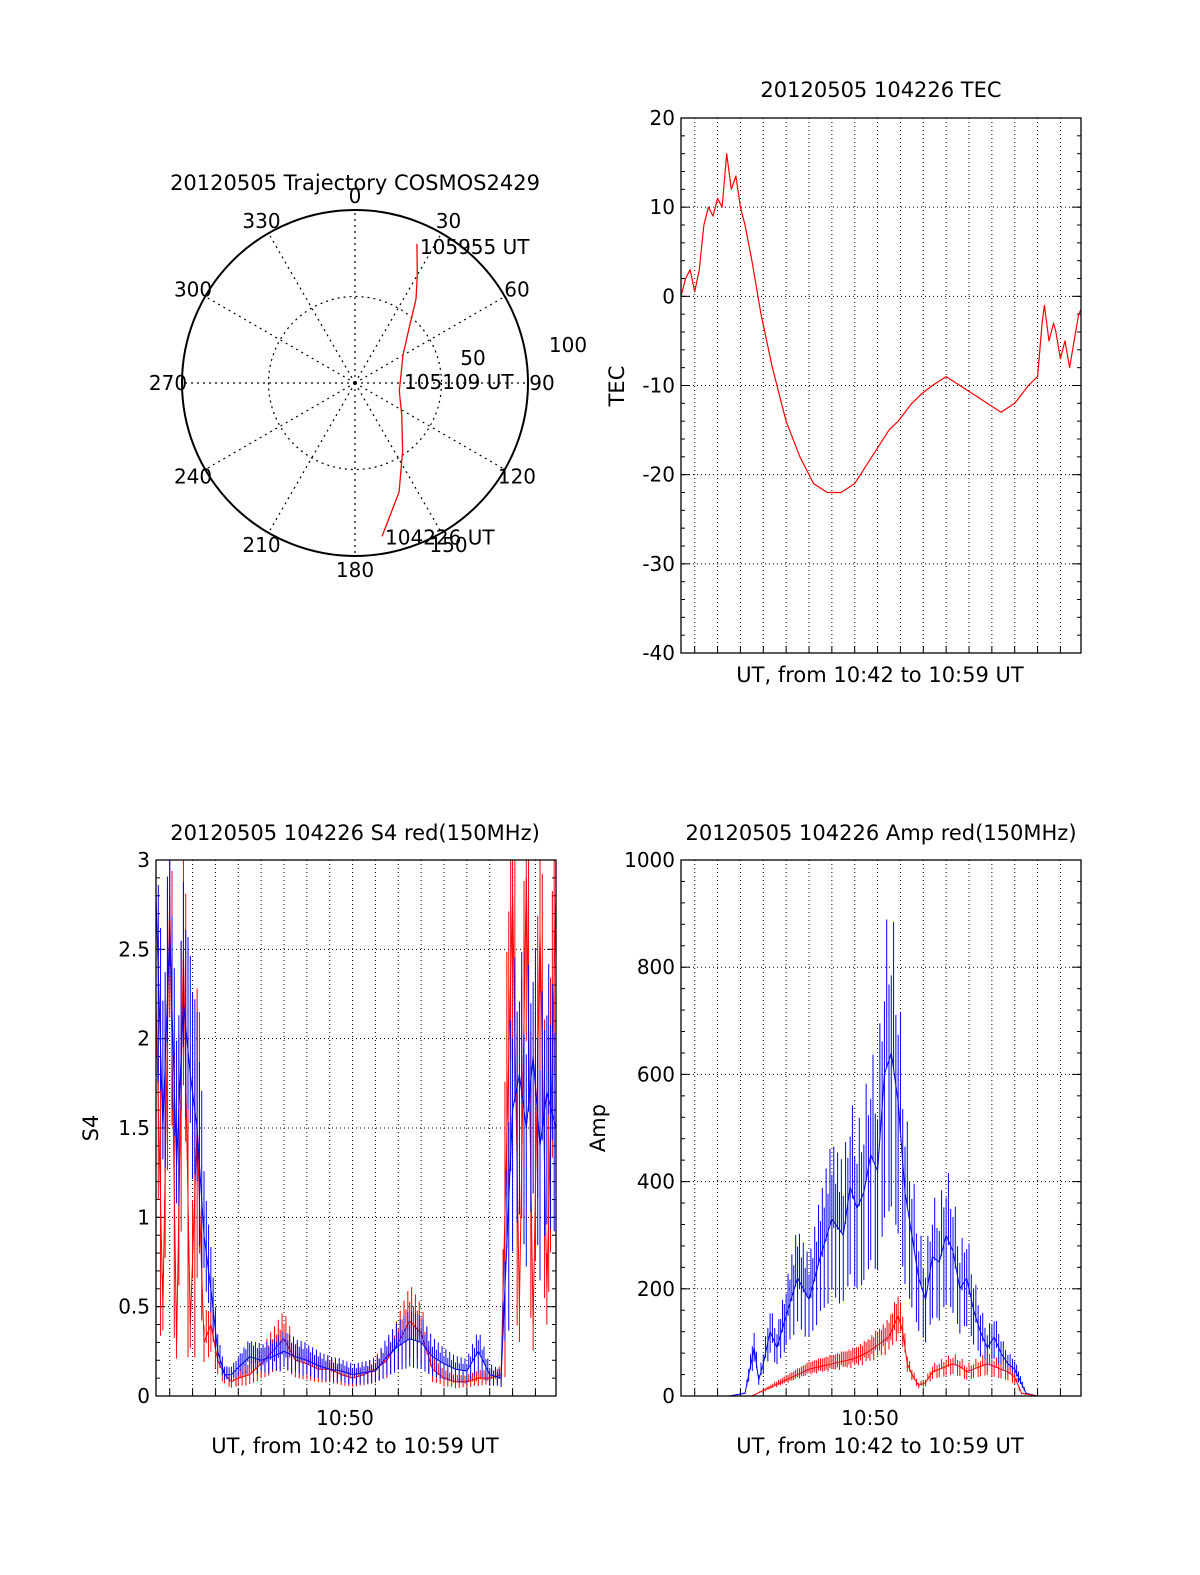 Image resolution: width=1200 pixels, height=1575 pixels. Describe the element at coordinates (134, 949) in the screenshot. I see `s4-ytick-label: 2.5` at that location.